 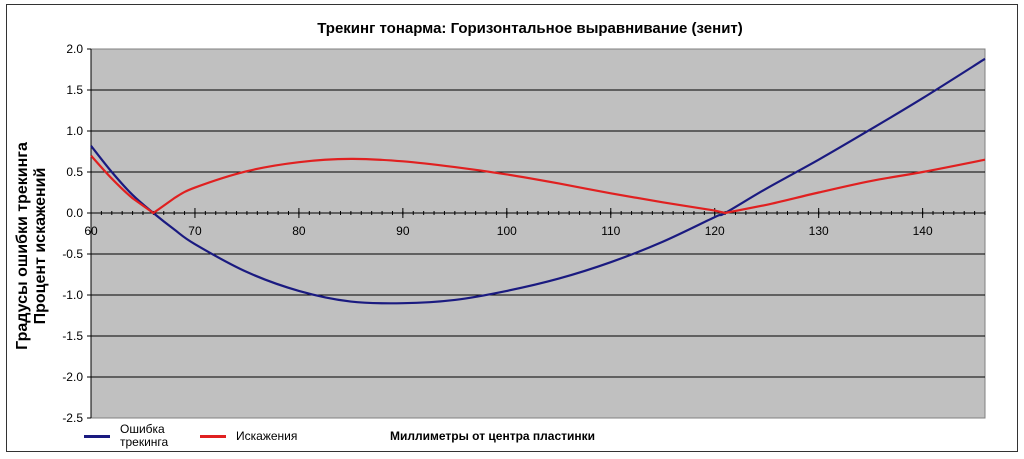 What do you see at coordinates (91, 231) in the screenshot?
I see `x-tick-label: 60` at bounding box center [91, 231].